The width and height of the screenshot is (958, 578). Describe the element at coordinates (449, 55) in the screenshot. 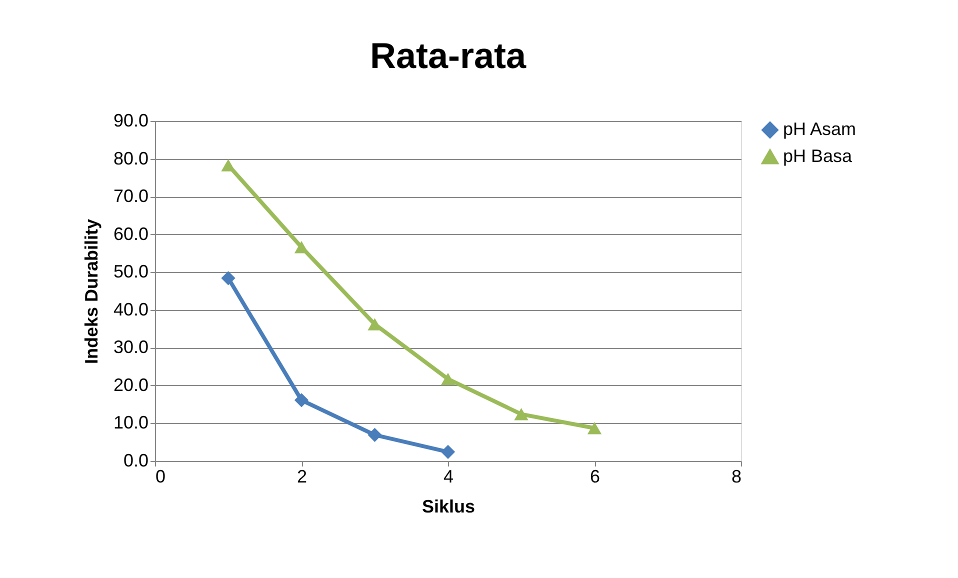

I see `chart-title: Rata-rata` at that location.